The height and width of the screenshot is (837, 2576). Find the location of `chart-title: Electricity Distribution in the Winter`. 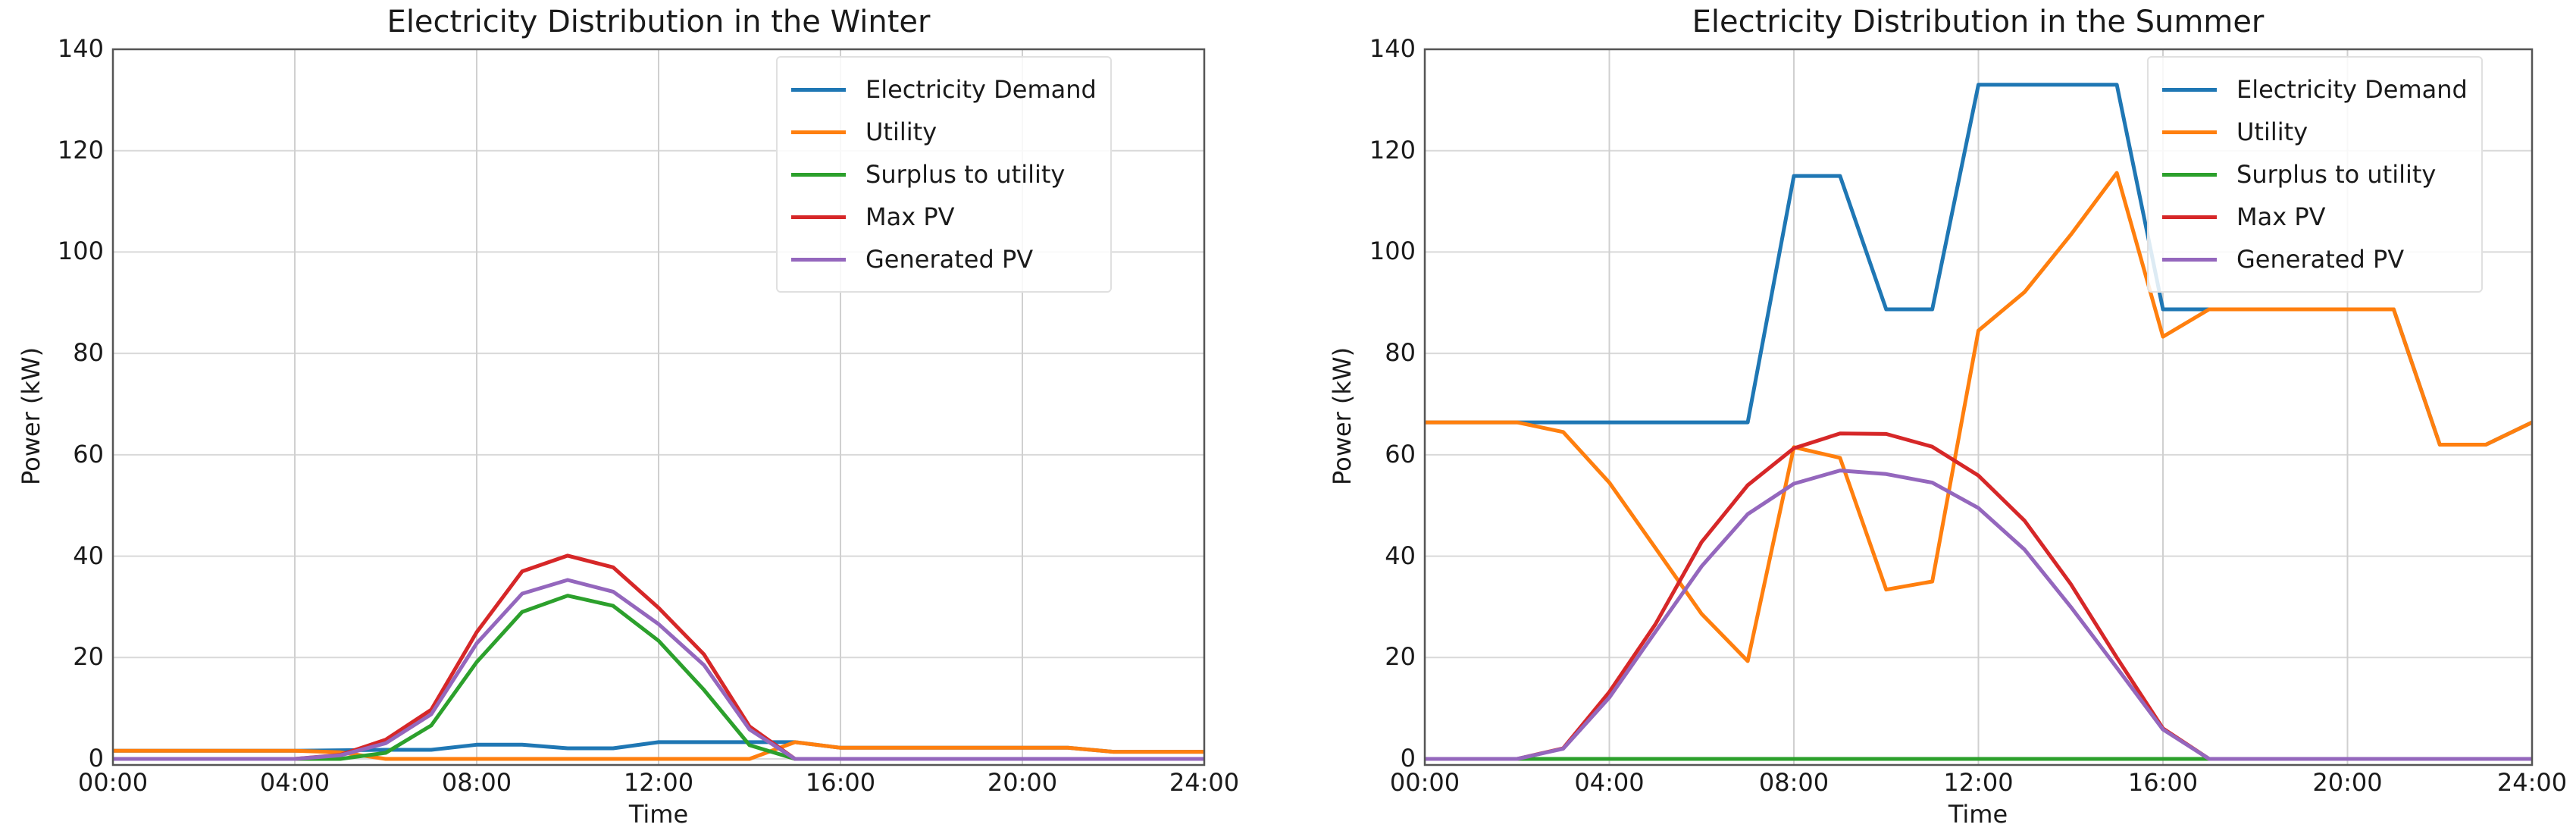

chart-title: Electricity Distribution in the Winter is located at coordinates (659, 22).